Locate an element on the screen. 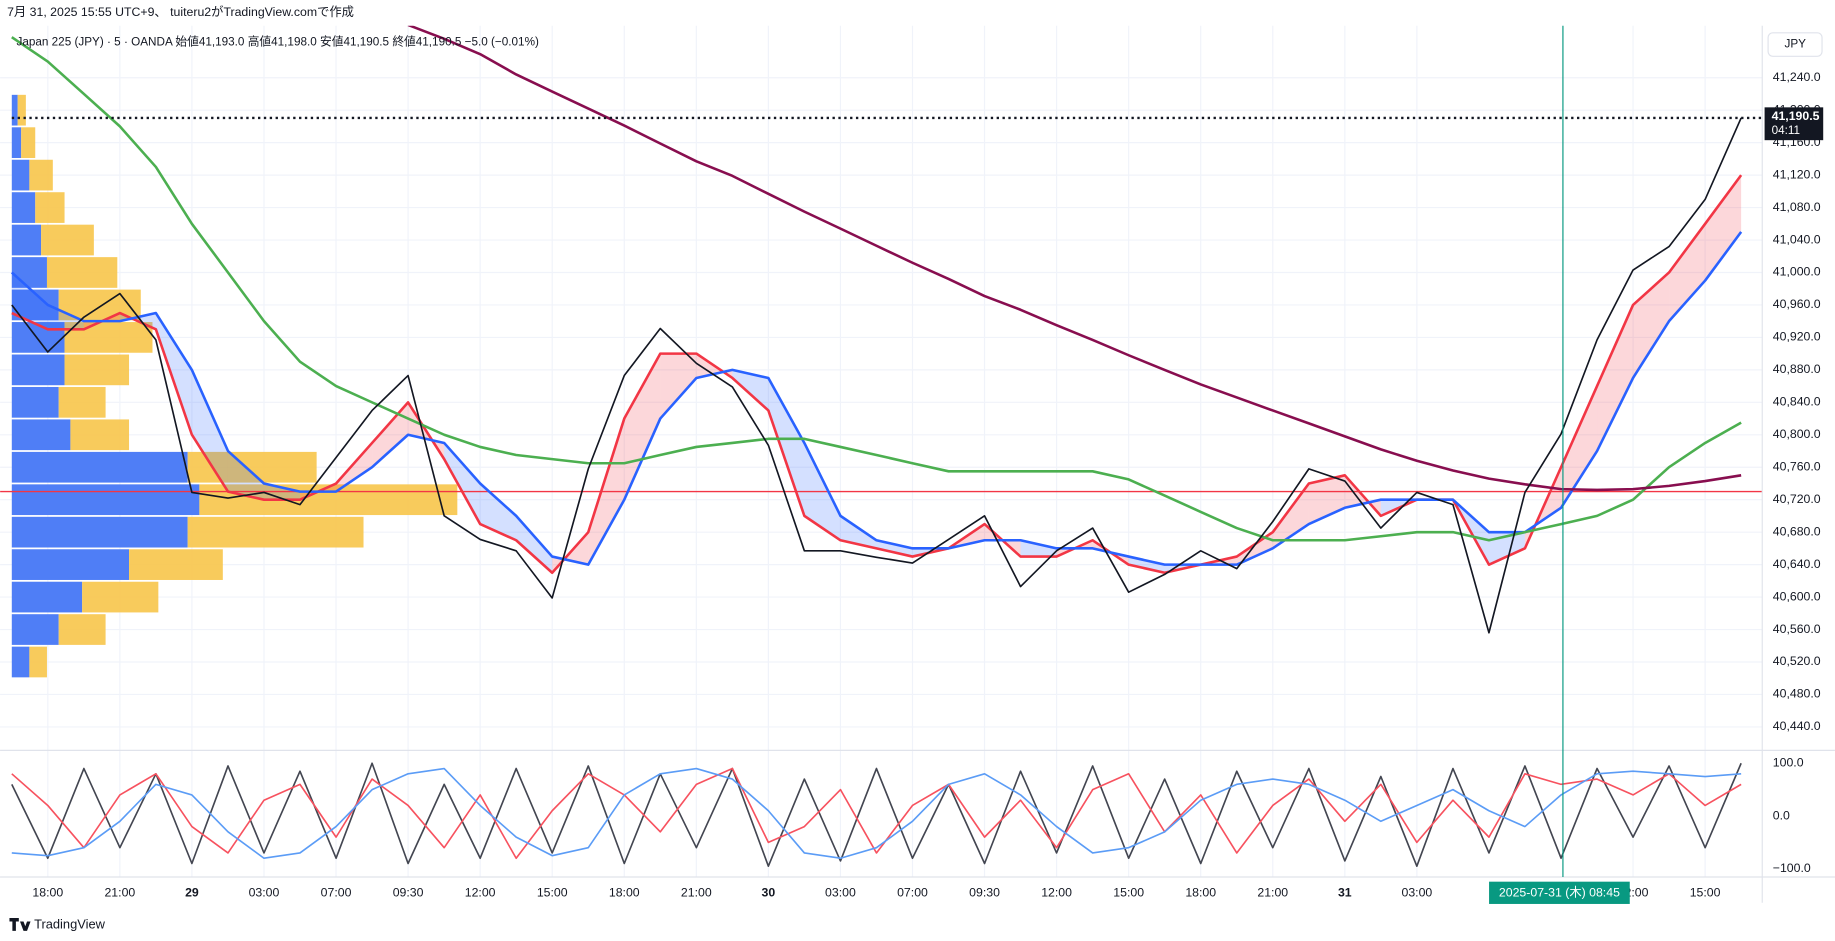  countdown: 04:11 is located at coordinates (1786, 130).